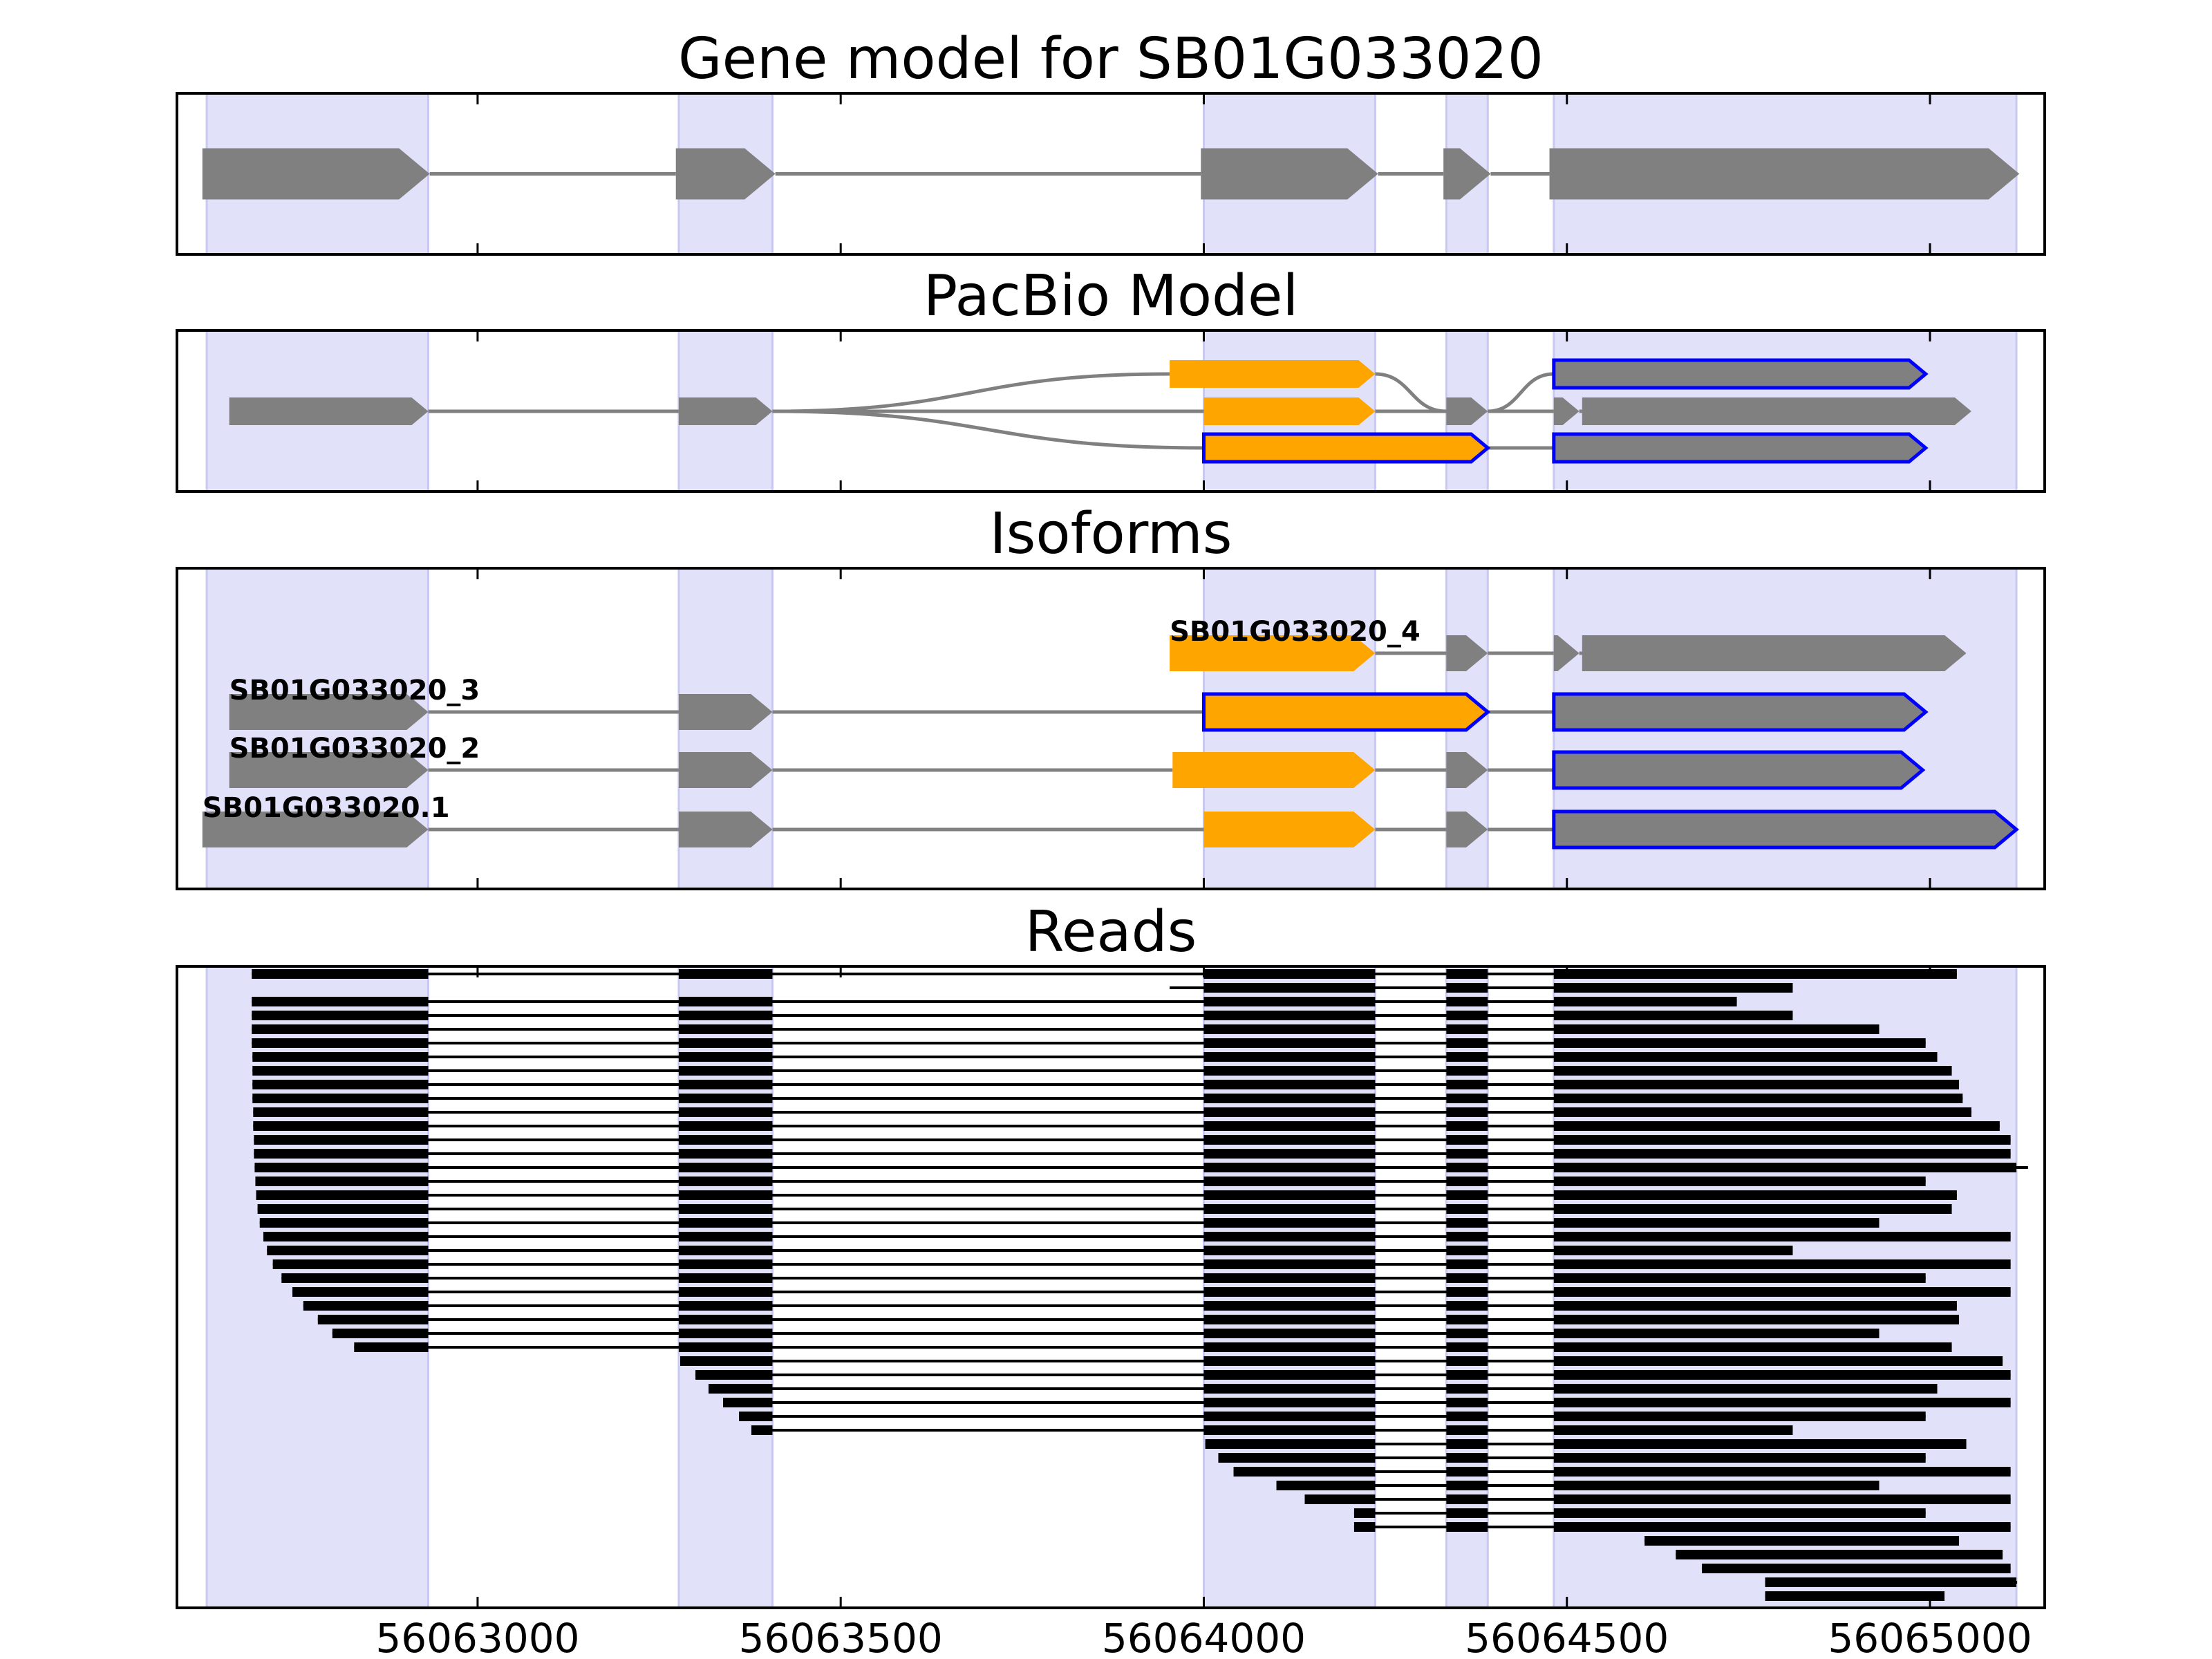 The image size is (2212, 1659). I want to click on panel-title: Isoforms, so click(1111, 534).